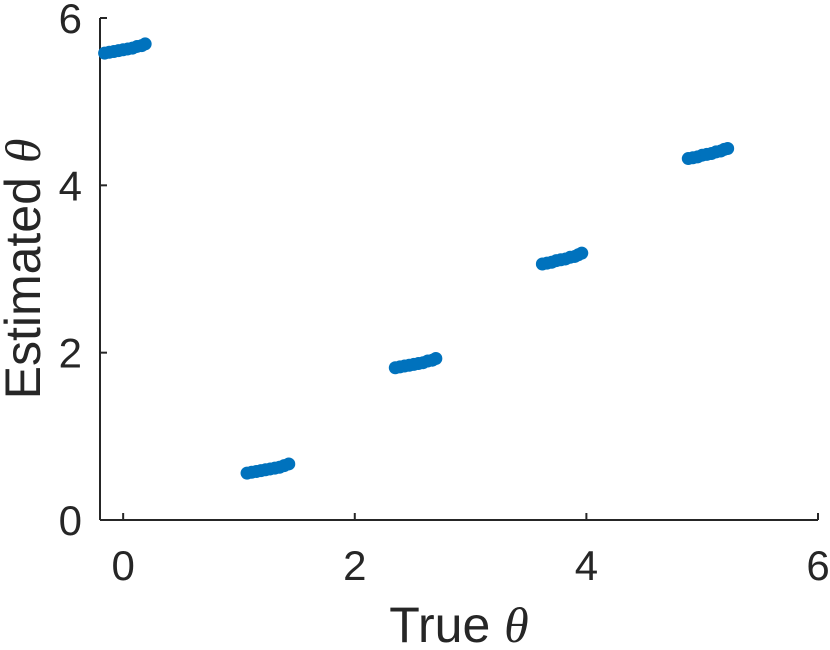 Image resolution: width=830 pixels, height=650 pixels. What do you see at coordinates (354, 565) in the screenshot?
I see `x-tick-label: 2` at bounding box center [354, 565].